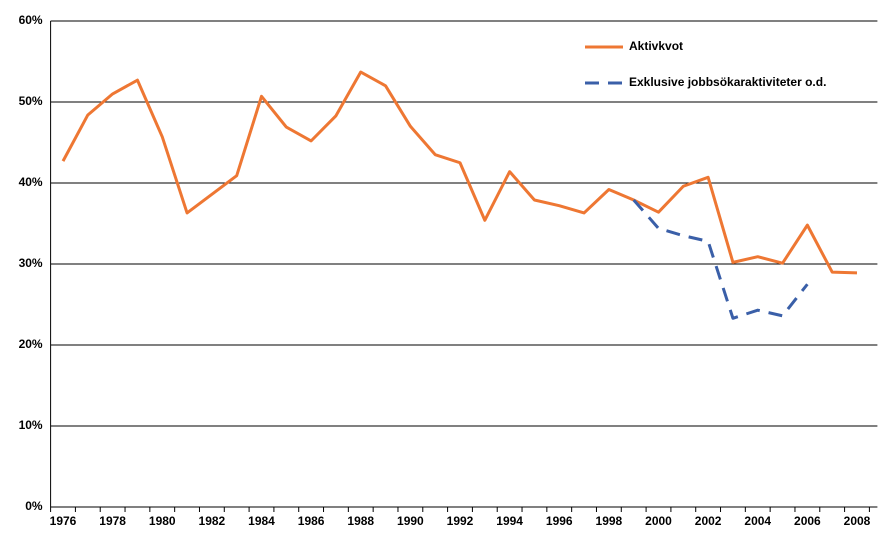 The width and height of the screenshot is (882, 536). I want to click on x-tick-label: 2002, so click(708, 521).